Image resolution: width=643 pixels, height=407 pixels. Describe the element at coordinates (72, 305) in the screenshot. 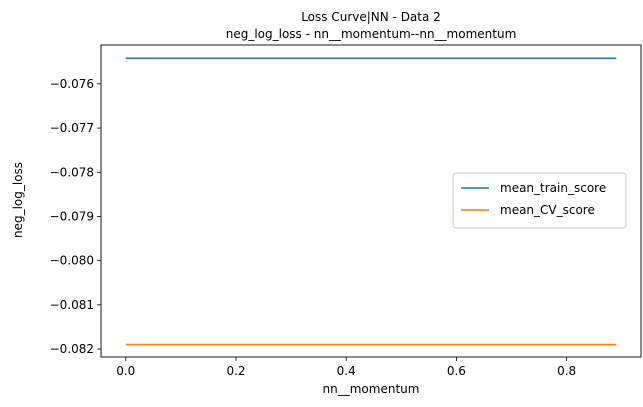

I see `y-tick-label: −0.081` at that location.